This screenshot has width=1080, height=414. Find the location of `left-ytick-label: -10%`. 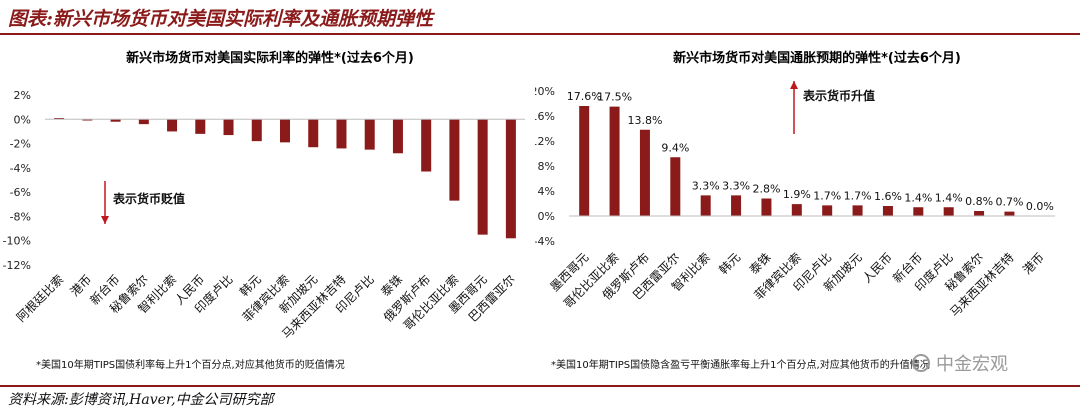

left-ytick-label: -10% is located at coordinates (17, 241).